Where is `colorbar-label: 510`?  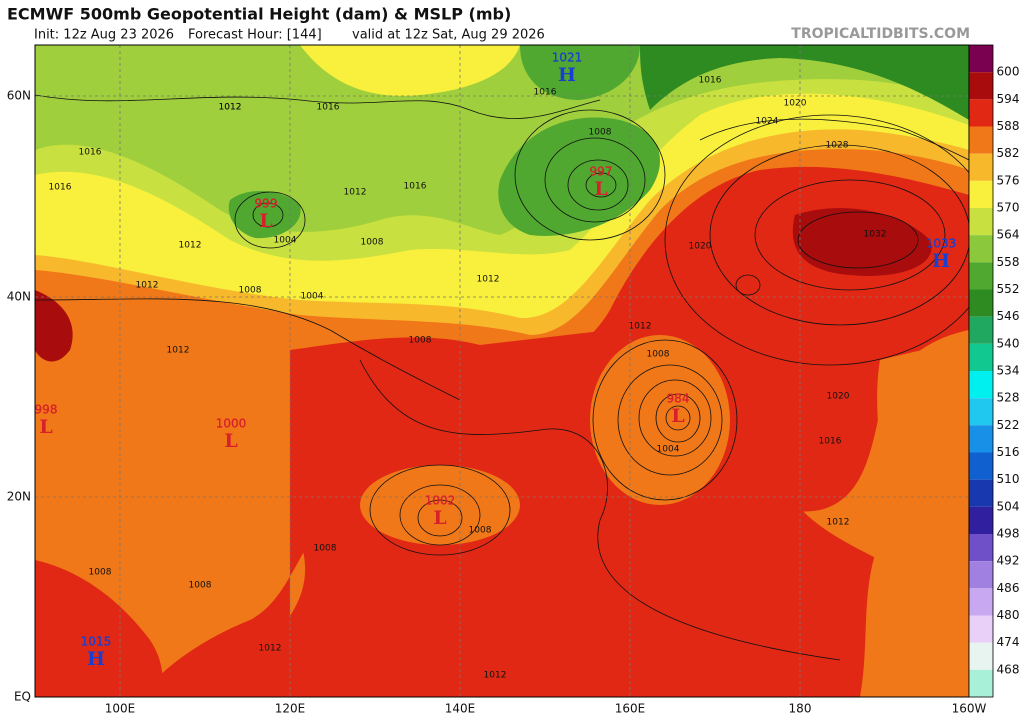 colorbar-label: 510 is located at coordinates (1008, 479).